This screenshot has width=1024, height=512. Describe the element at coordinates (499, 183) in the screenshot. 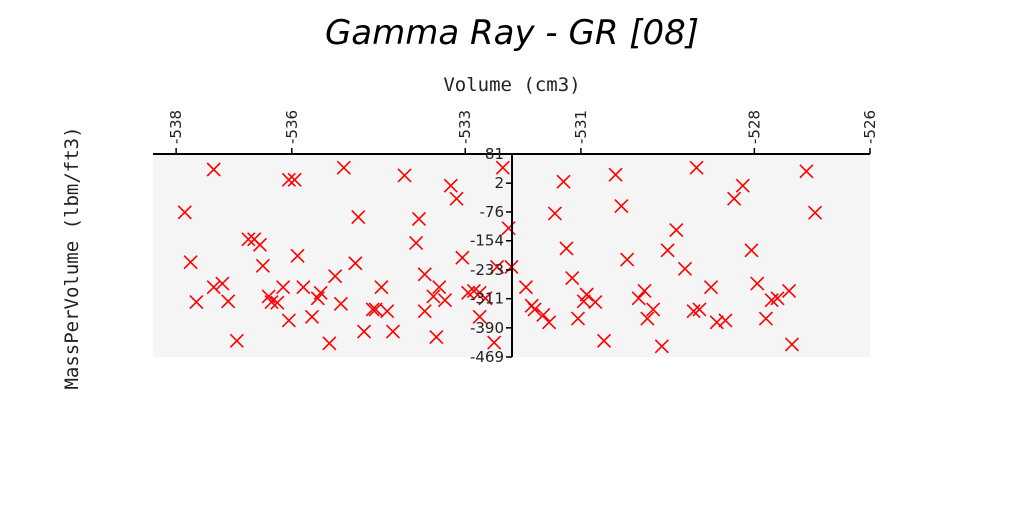

I see `y-tick-label: 2` at that location.